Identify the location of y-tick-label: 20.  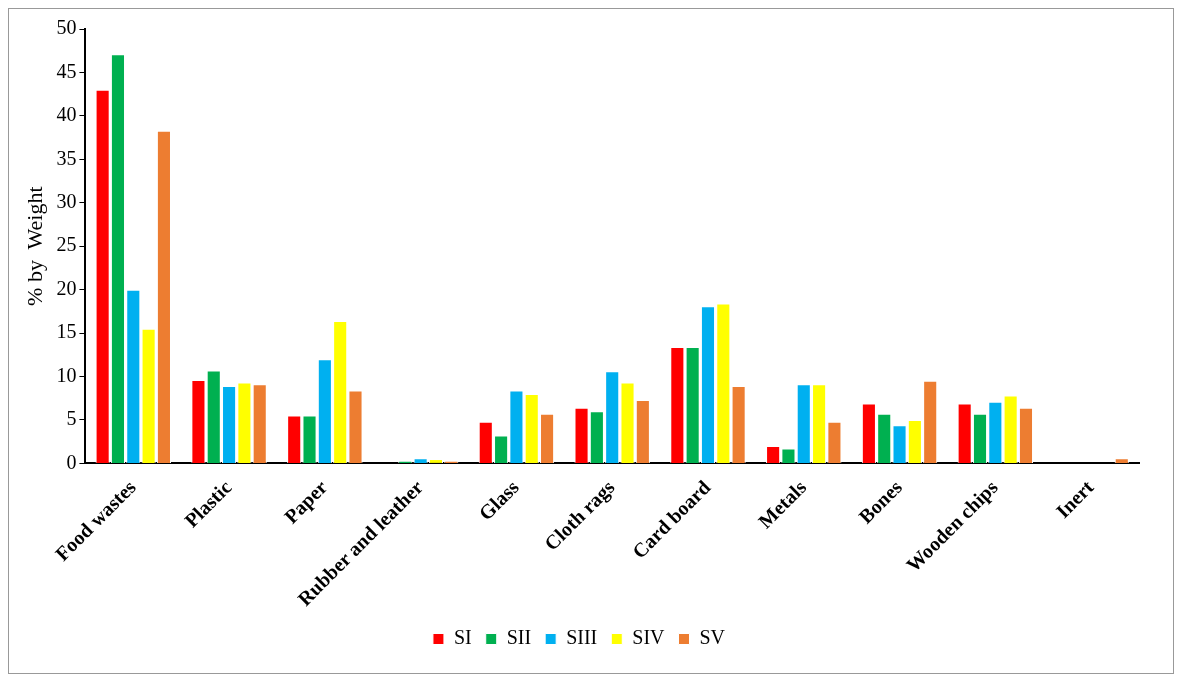
(66, 287).